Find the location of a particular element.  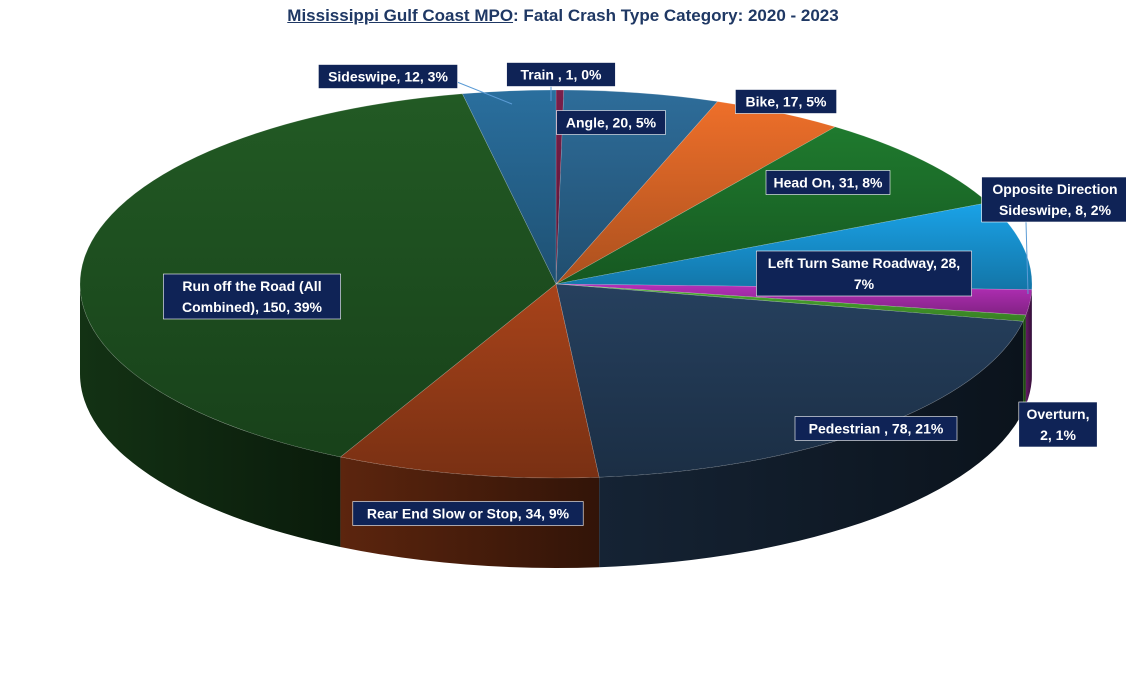

label-box-rear-end-slow-or-stop is located at coordinates (468, 513).